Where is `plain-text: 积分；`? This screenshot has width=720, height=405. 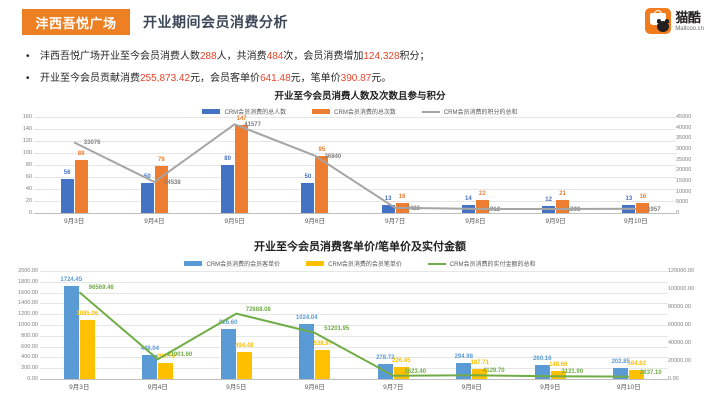
plain-text: 积分； is located at coordinates (414, 56).